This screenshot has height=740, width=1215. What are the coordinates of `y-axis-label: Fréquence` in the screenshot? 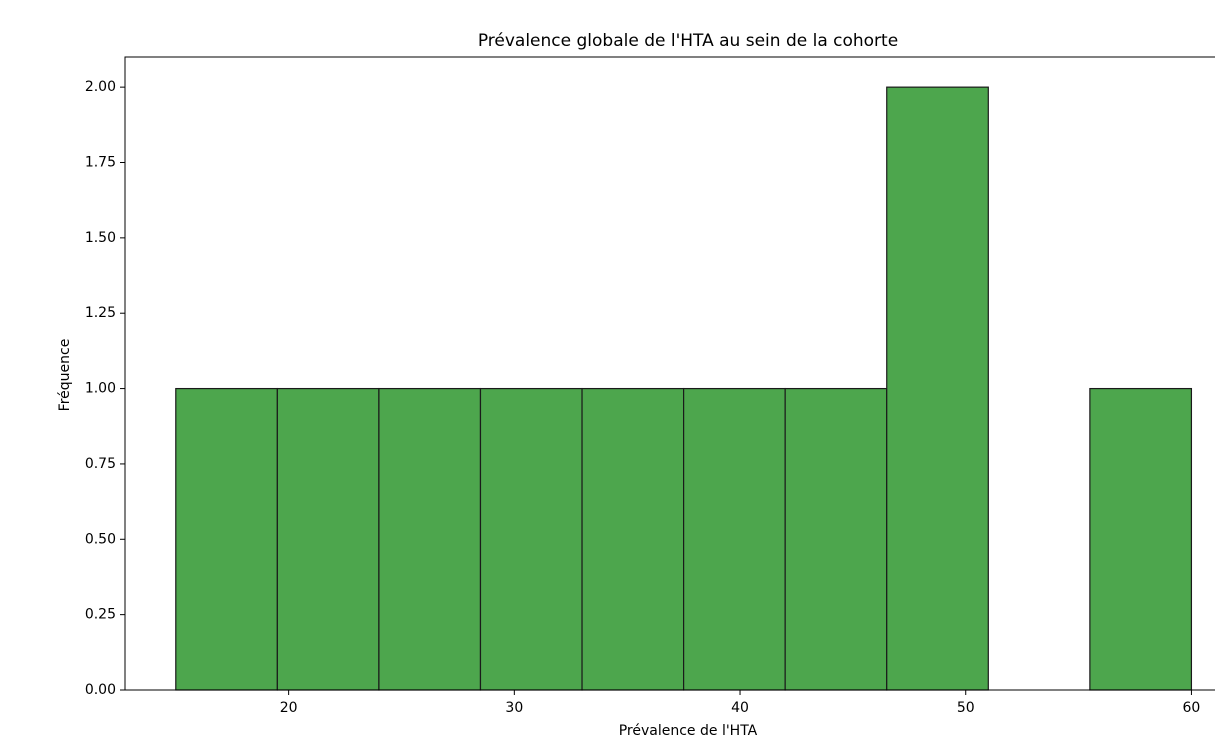 It's located at (65, 375).